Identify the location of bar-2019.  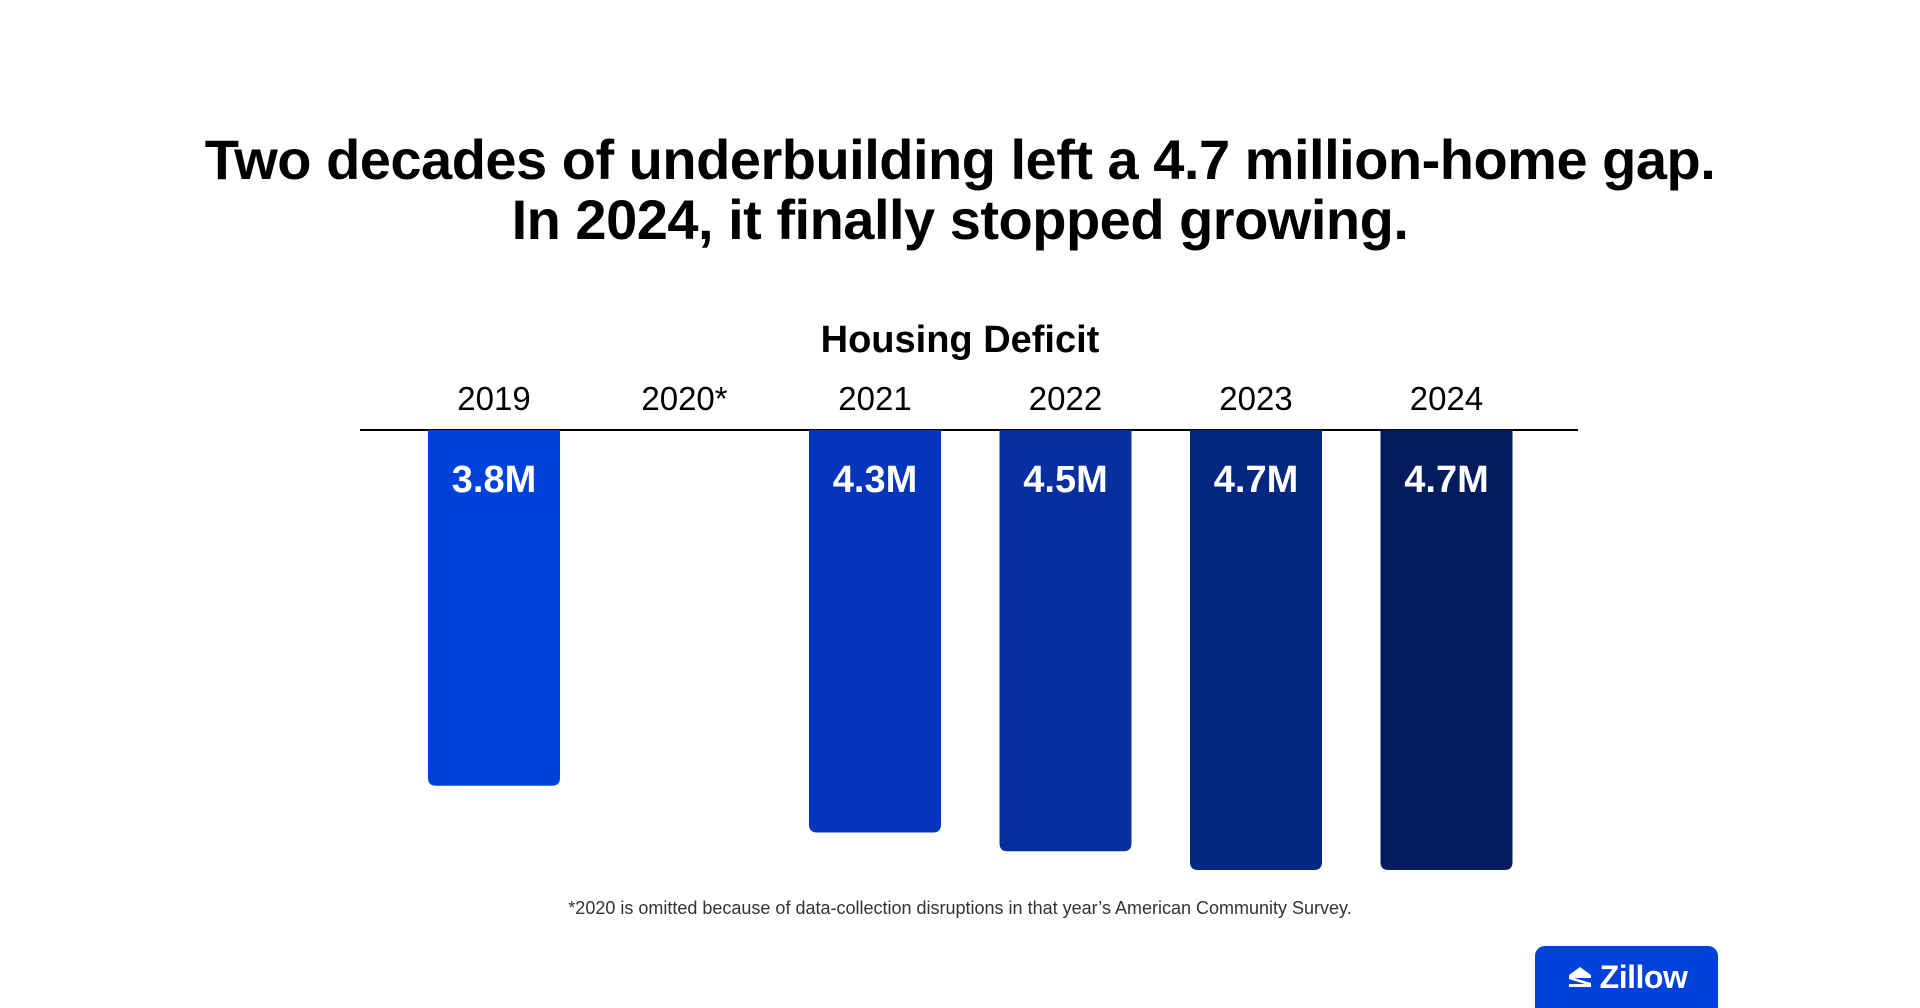
(494, 608).